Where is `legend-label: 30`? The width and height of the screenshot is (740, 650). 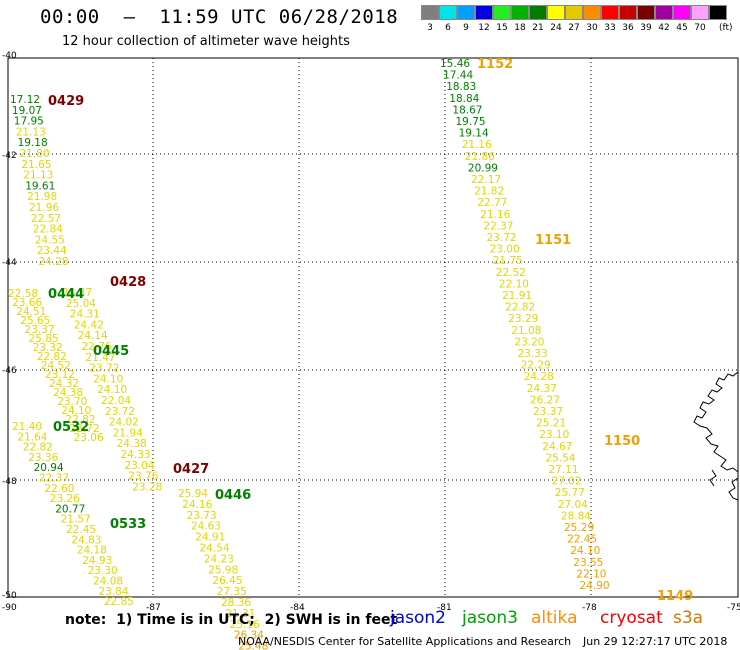
legend-label: 30 is located at coordinates (592, 28).